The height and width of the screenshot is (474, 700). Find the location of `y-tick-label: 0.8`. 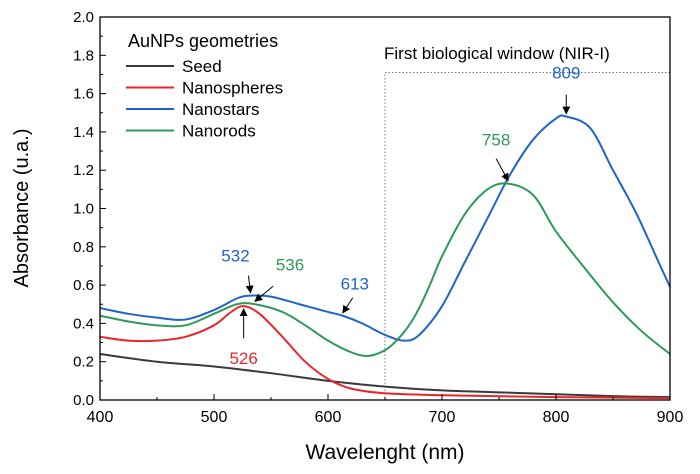

y-tick-label: 0.8 is located at coordinates (83, 247).